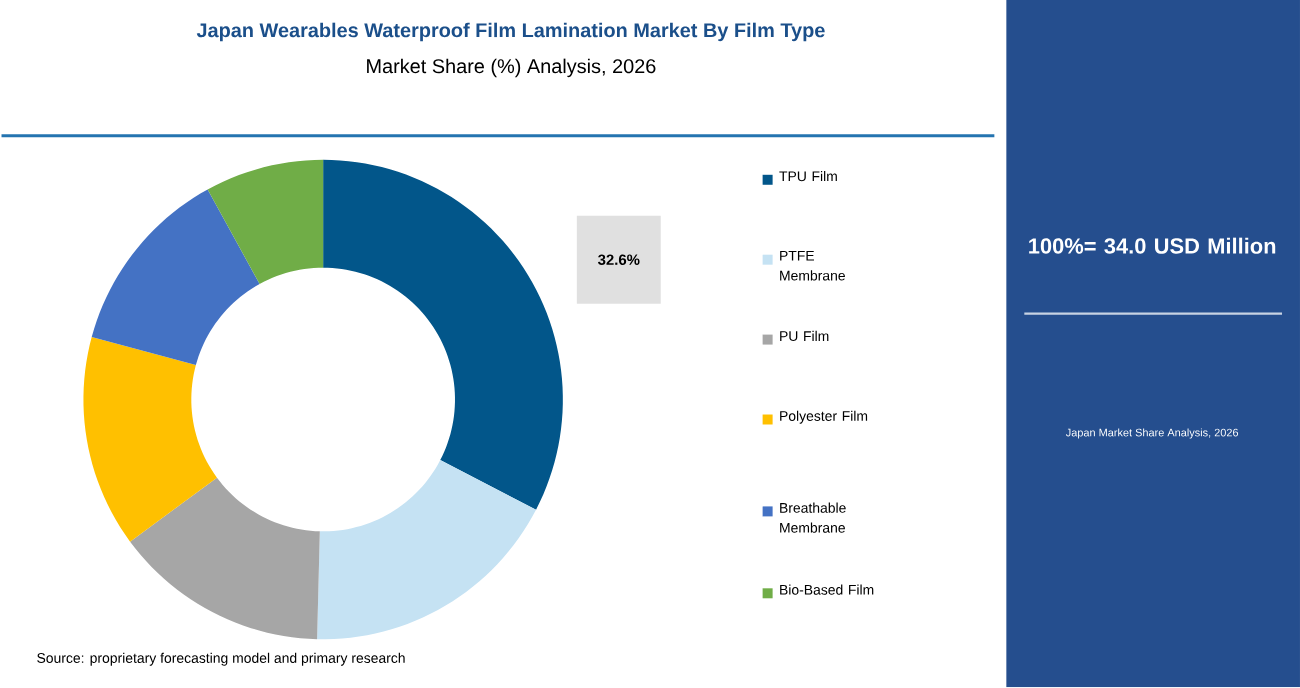 Image resolution: width=1300 pixels, height=688 pixels. Describe the element at coordinates (510, 32) in the screenshot. I see `chart-title: Japan Wearables Waterproof Film Lamination Market By Film Type` at that location.